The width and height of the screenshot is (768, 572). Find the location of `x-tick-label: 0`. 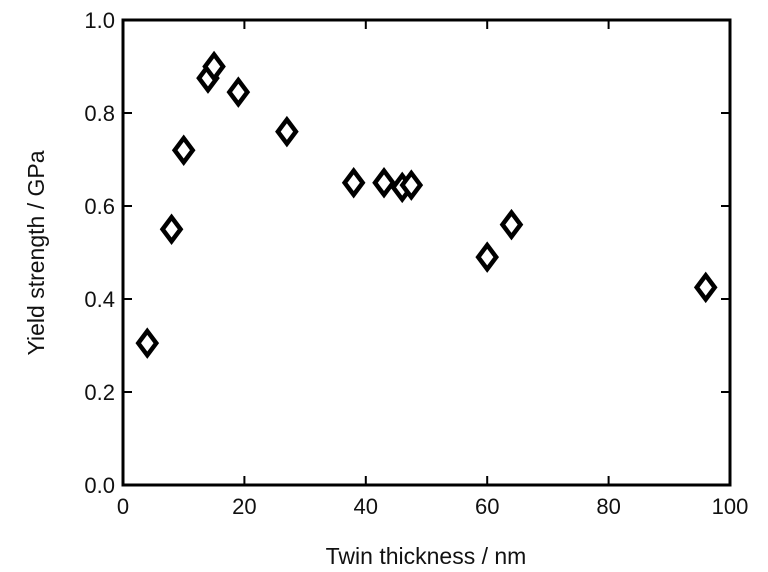

x-tick-label: 0 is located at coordinates (123, 506).